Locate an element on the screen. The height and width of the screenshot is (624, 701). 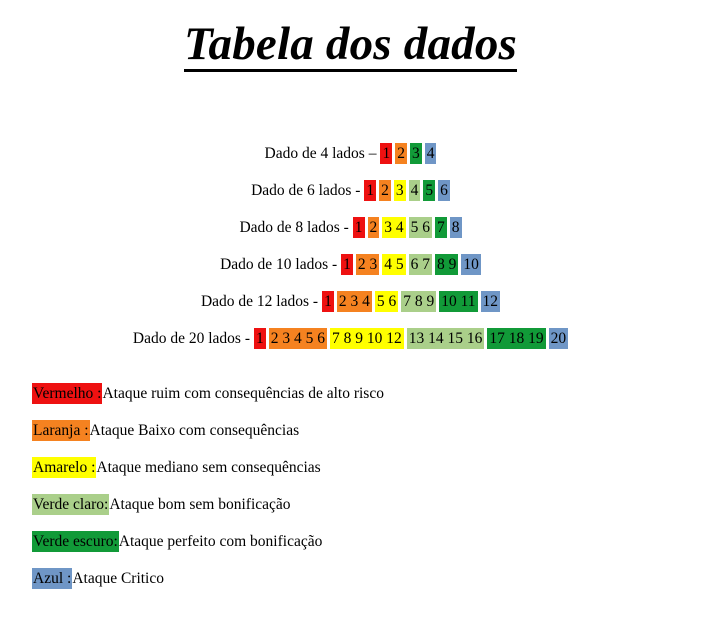
dice-result-laranja: 2 3 is located at coordinates (367, 264).